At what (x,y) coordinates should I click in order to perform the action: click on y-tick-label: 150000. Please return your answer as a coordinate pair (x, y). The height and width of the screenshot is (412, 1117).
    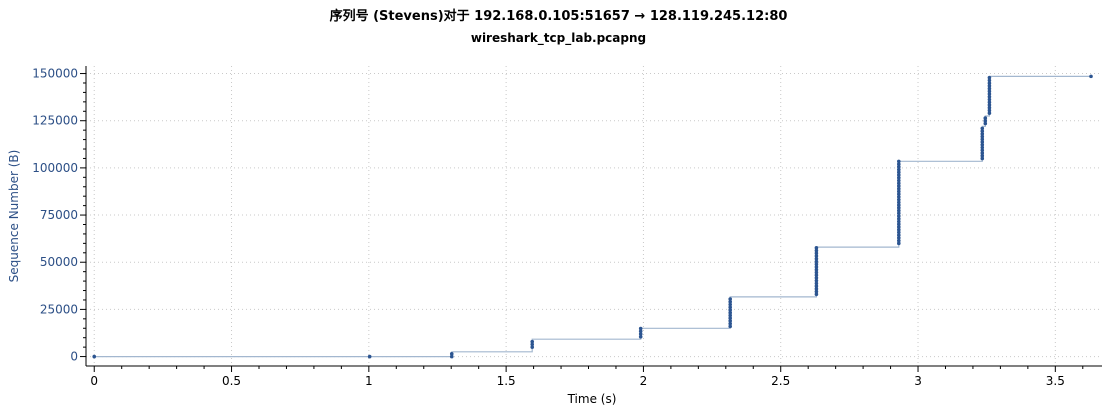
    Looking at the image, I should click on (55, 74).